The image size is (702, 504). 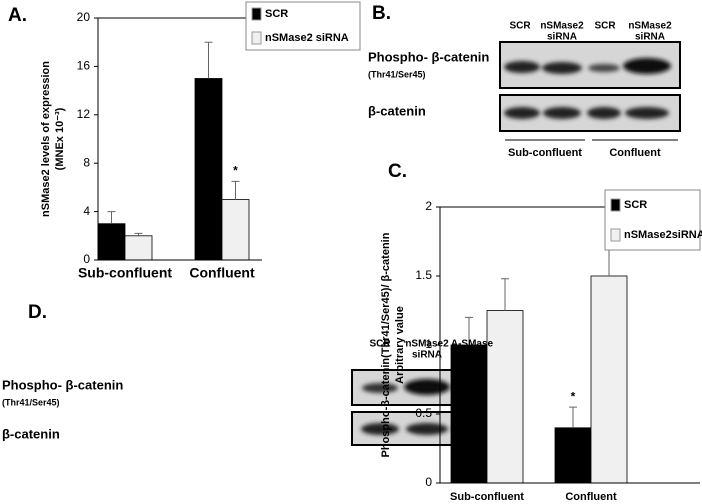 I want to click on legend-label: nSMase2siRNA, so click(x=663, y=235).